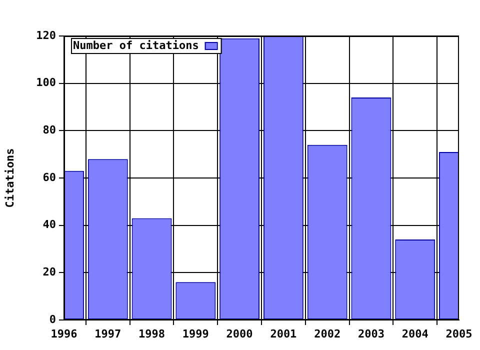 This screenshot has width=480, height=350. What do you see at coordinates (49, 225) in the screenshot?
I see `y-tick-label: 40` at bounding box center [49, 225].